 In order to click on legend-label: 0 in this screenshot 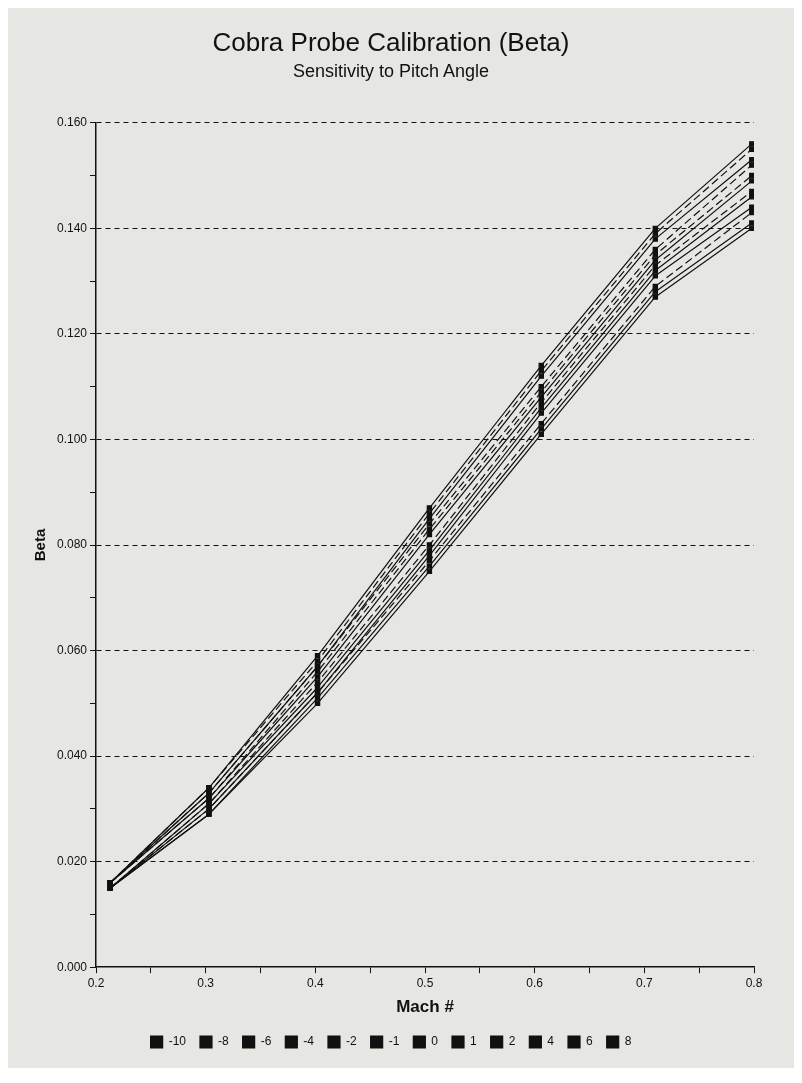, I will do `click(435, 1041)`.